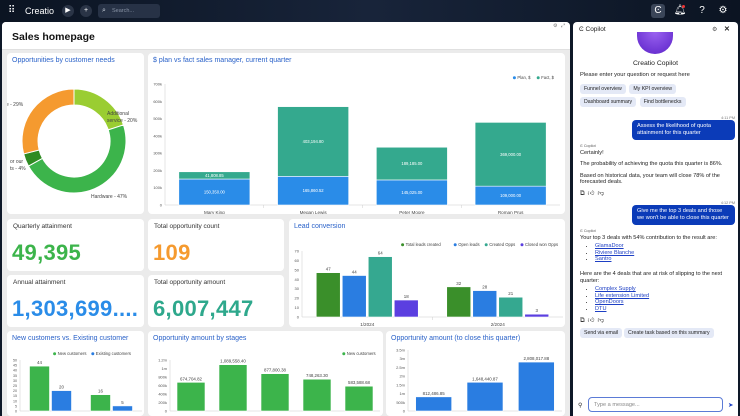 This screenshot has width=740, height=416. I want to click on suggestion-chip: Find bottlenecks, so click(662, 102).